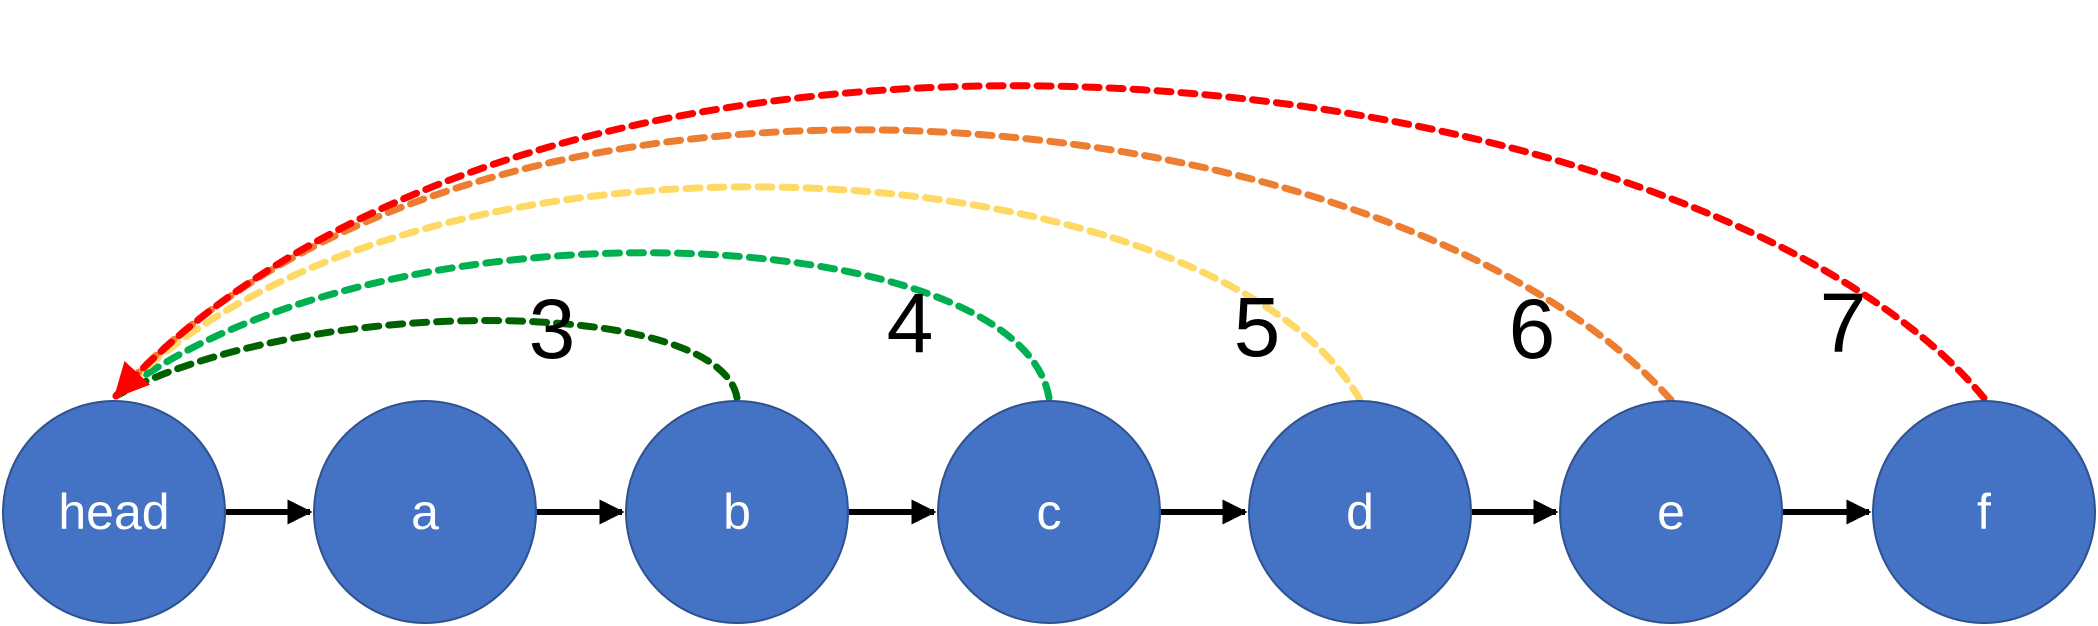 This screenshot has width=2098, height=626. Describe the element at coordinates (426, 359) in the screenshot. I see `back-arc-b-to-head` at that location.